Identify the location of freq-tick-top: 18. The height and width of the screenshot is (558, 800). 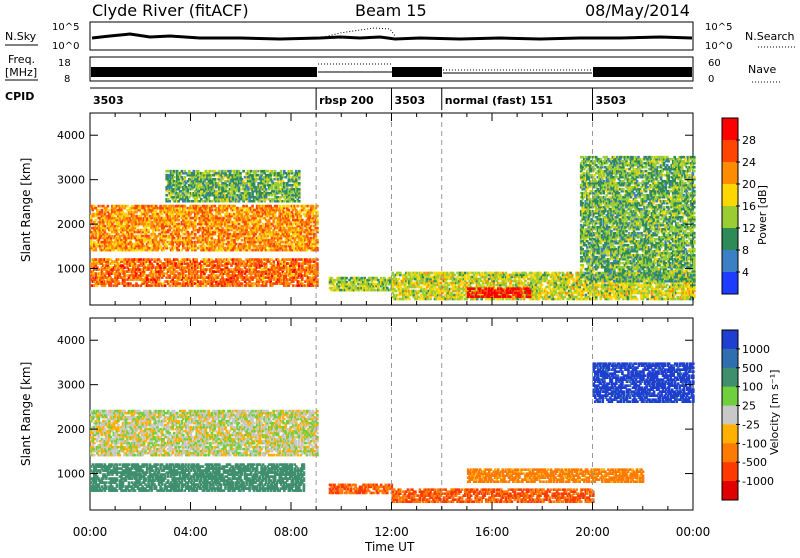
(64, 63).